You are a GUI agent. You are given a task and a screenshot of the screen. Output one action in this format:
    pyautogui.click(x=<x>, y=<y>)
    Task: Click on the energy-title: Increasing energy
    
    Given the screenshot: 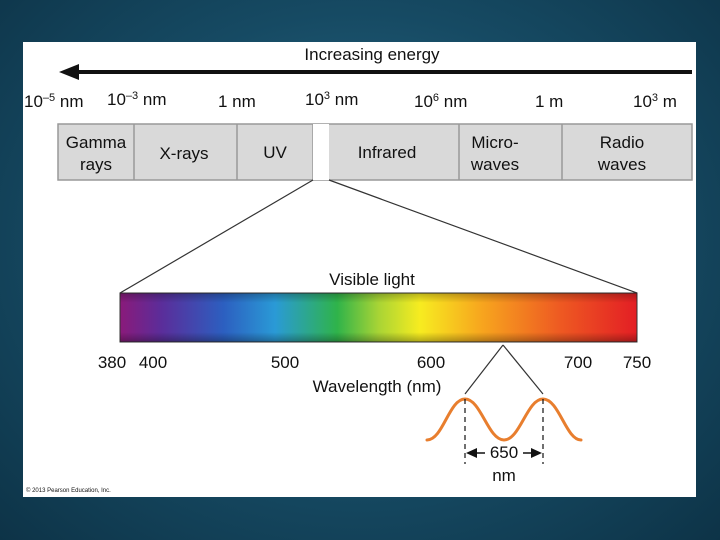 What is the action you would take?
    pyautogui.click(x=372, y=54)
    